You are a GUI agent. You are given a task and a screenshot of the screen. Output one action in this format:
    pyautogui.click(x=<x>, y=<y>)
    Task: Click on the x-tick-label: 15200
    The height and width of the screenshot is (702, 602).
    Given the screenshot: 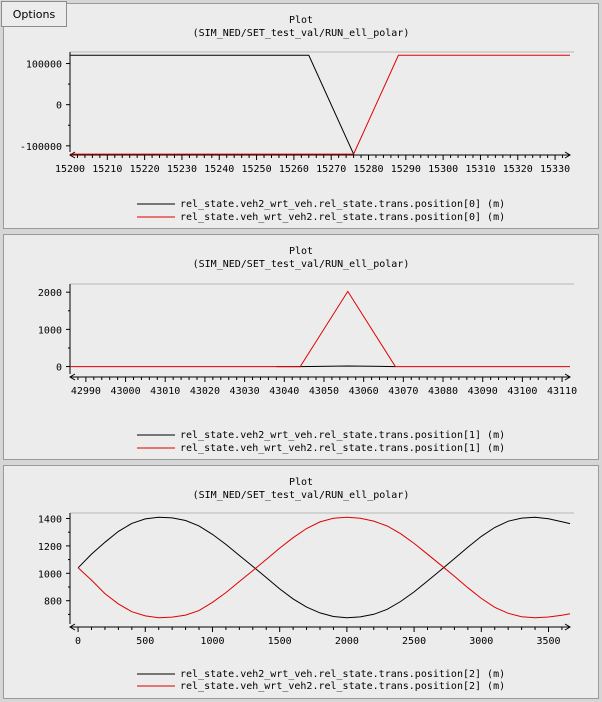 What is the action you would take?
    pyautogui.click(x=70, y=169)
    